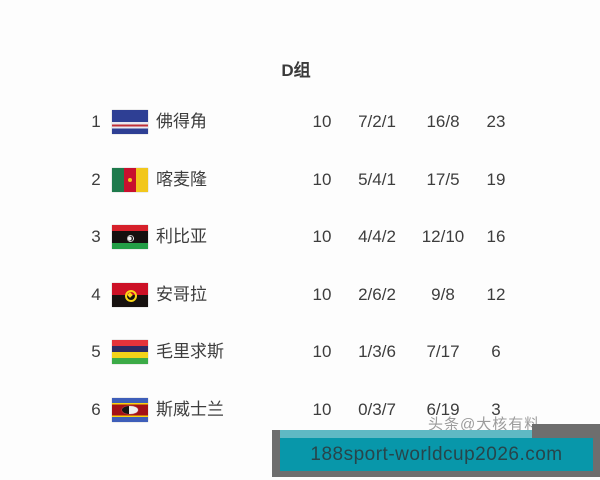 The height and width of the screenshot is (480, 600). I want to click on points-cell: 3, so click(496, 409).